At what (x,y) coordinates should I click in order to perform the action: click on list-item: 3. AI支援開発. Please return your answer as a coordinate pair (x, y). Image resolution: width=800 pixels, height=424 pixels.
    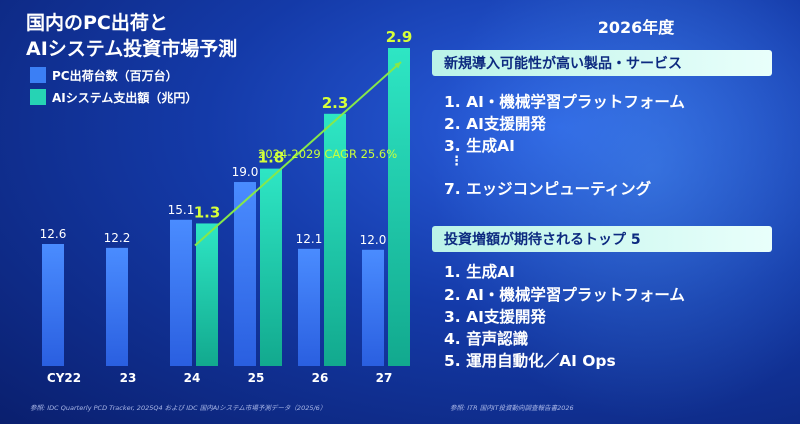
    Looking at the image, I should click on (495, 317).